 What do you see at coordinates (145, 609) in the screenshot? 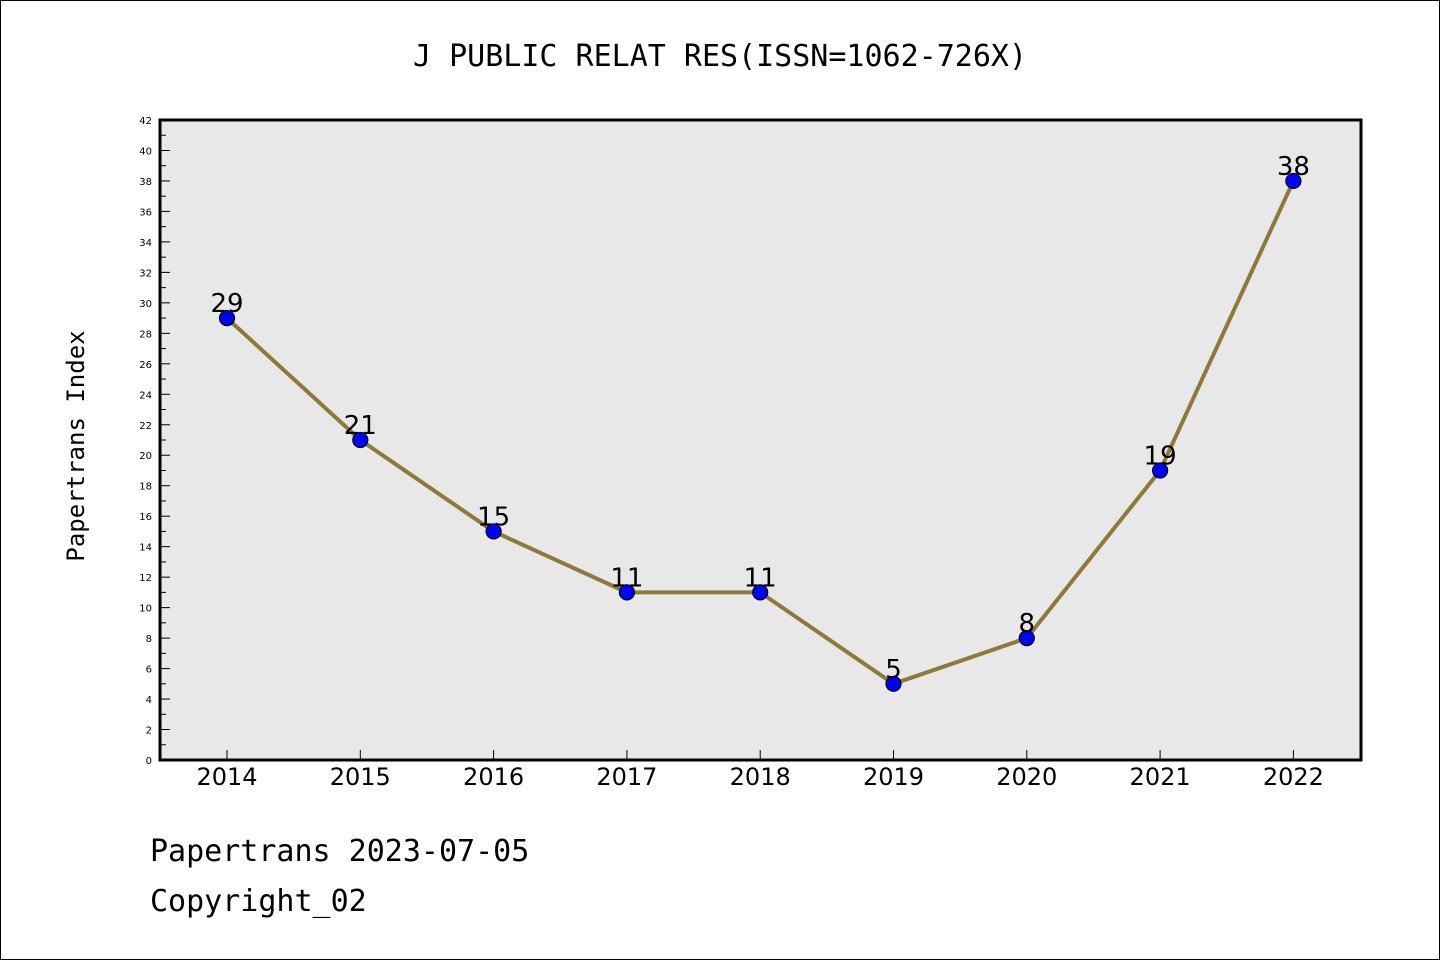
I see `y-tick-label: 10` at bounding box center [145, 609].